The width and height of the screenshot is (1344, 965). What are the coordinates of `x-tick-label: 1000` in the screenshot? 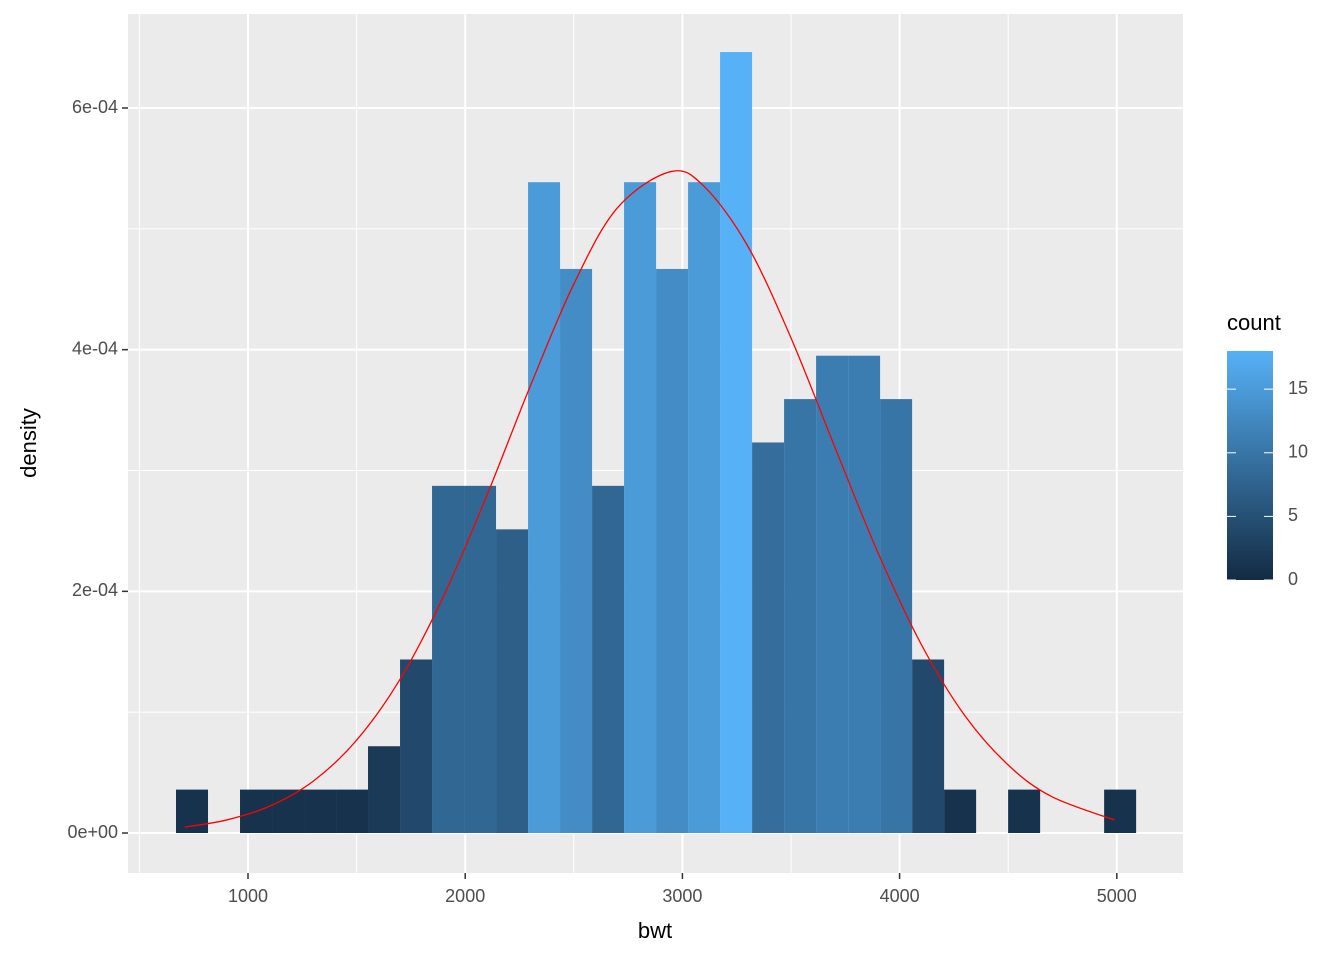 It's located at (248, 896).